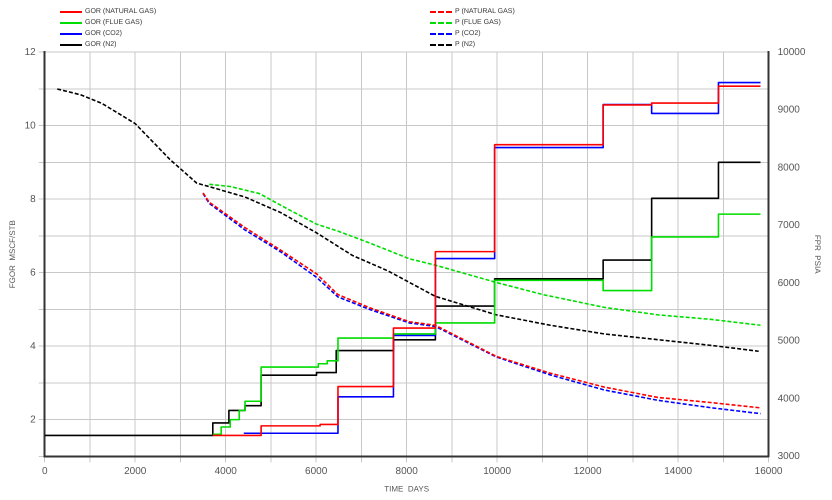 The width and height of the screenshot is (832, 500). Describe the element at coordinates (33, 346) in the screenshot. I see `y-tick-label: 4` at that location.